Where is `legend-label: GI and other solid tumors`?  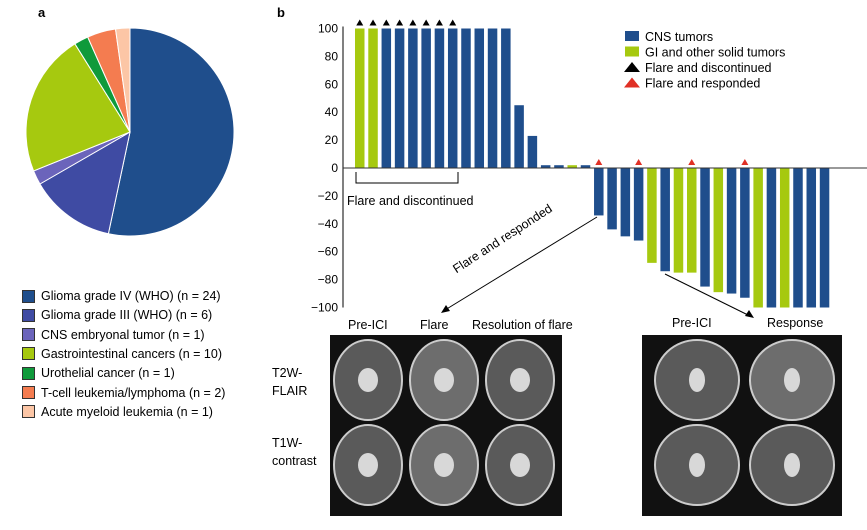
legend-label: GI and other solid tumors is located at coordinates (715, 53).